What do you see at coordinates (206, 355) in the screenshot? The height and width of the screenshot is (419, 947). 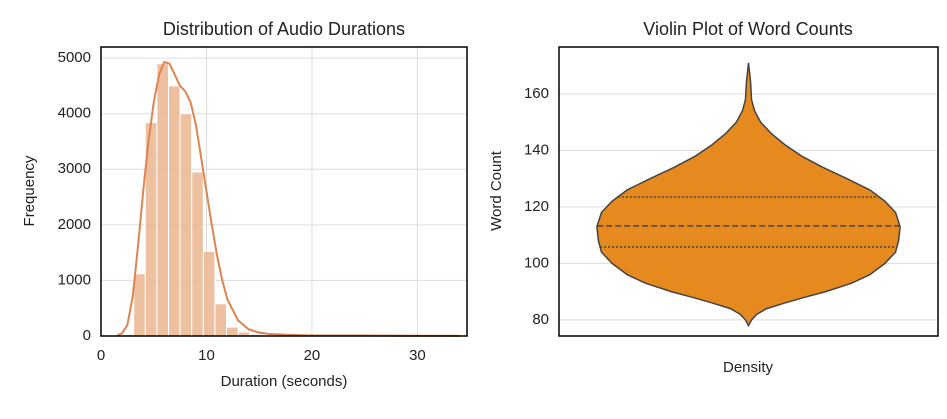 I see `x-tick-label: 10` at bounding box center [206, 355].